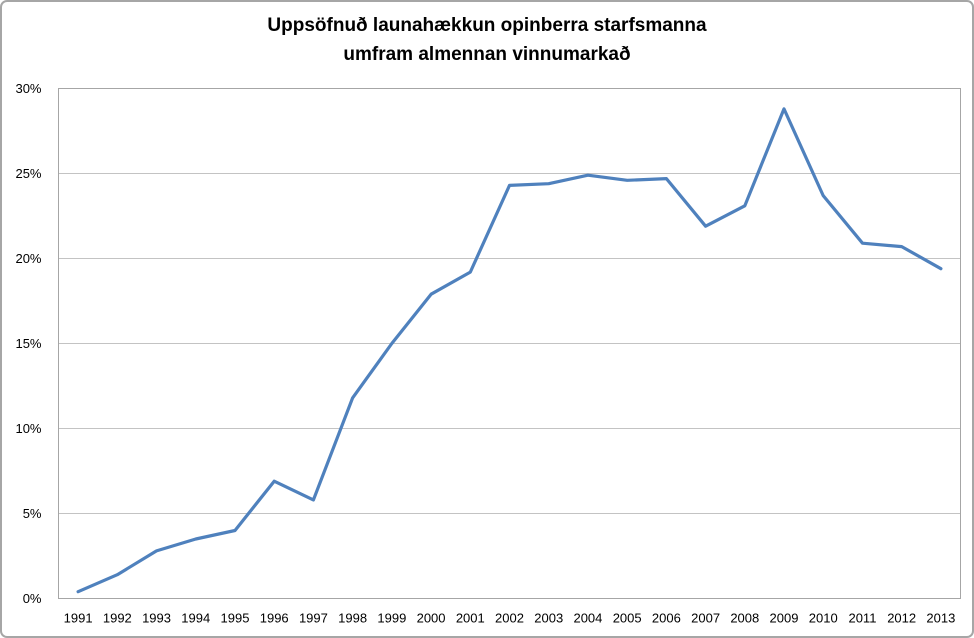 The image size is (974, 638). Describe the element at coordinates (391, 618) in the screenshot. I see `x-axis-tick-label: 1999` at that location.